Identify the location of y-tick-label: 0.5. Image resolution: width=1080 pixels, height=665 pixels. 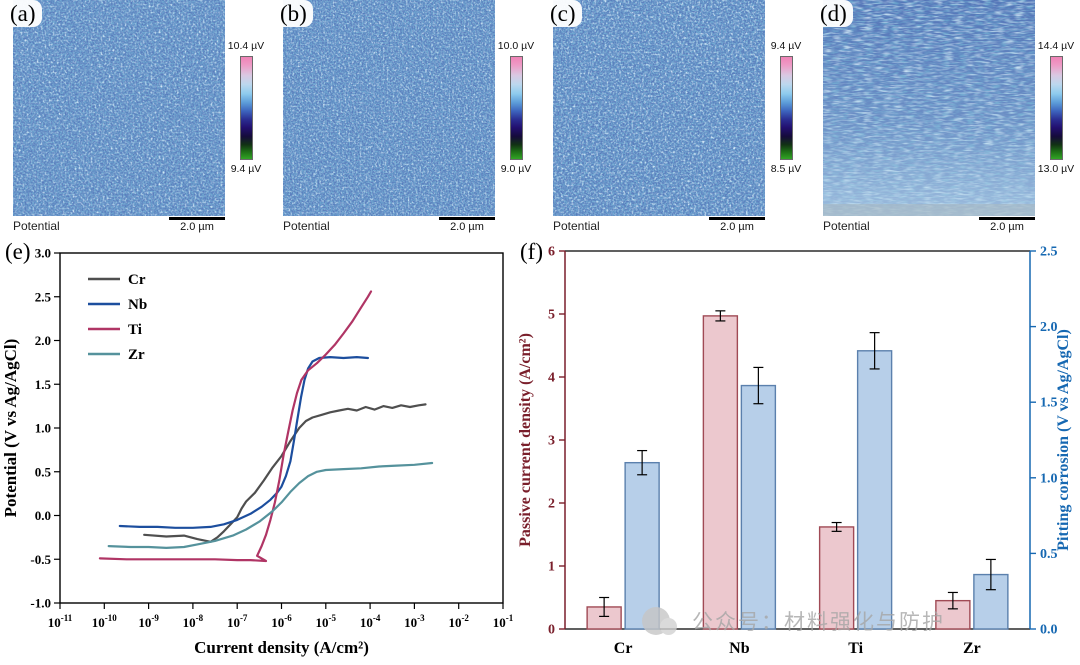
(43, 471).